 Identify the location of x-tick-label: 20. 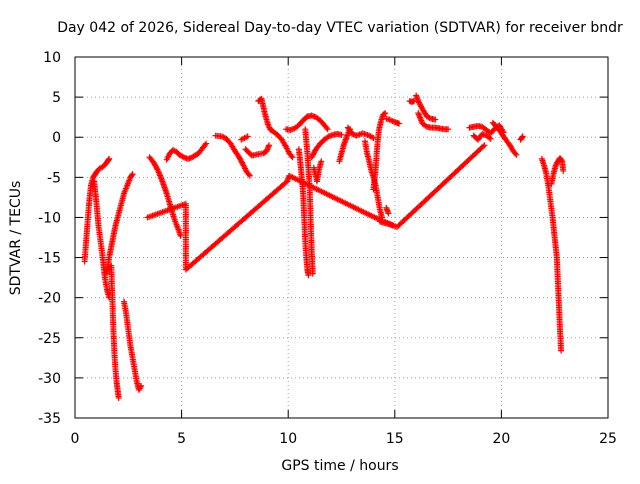
(501, 439).